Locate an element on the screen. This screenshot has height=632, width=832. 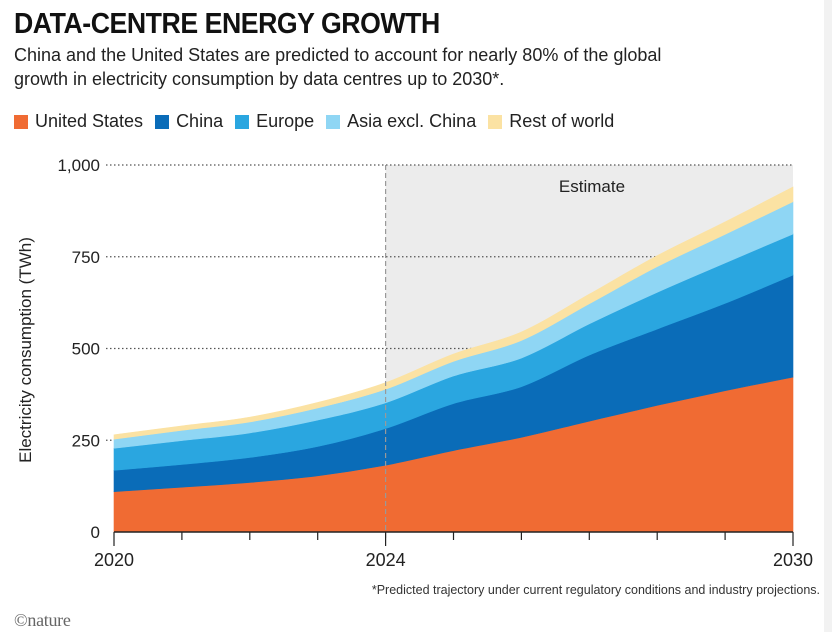
y-tick-label-500: 500 is located at coordinates (86, 349).